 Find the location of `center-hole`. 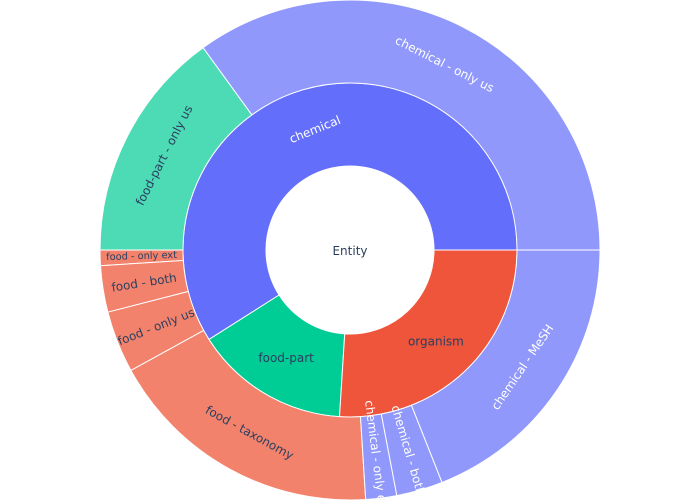

center-hole is located at coordinates (350, 250).